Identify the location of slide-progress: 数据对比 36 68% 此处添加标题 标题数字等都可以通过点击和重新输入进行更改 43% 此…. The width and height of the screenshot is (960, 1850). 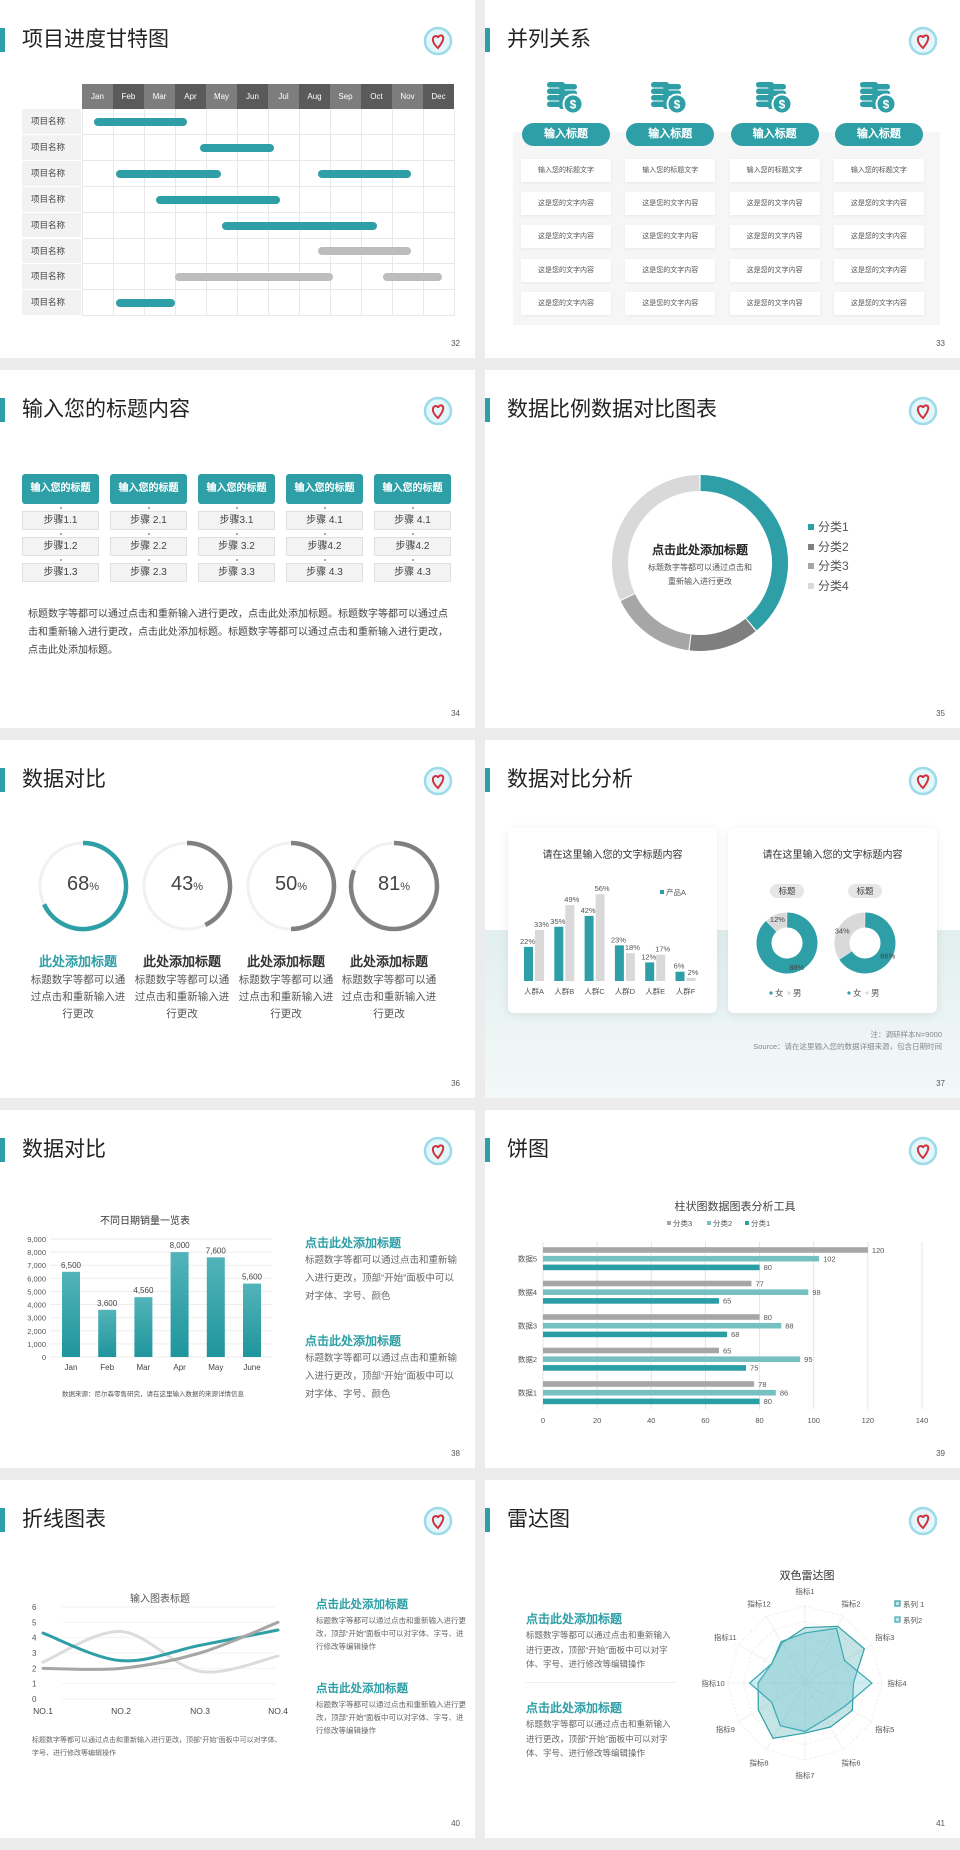
(237, 919).